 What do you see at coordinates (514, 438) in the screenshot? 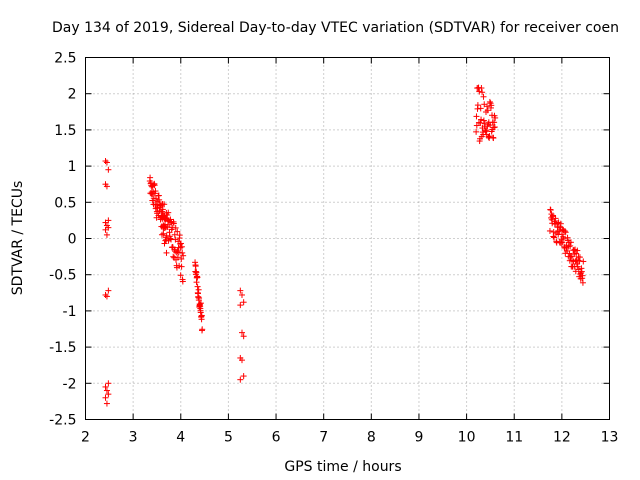
I see `x-tick-label: 11` at bounding box center [514, 438].